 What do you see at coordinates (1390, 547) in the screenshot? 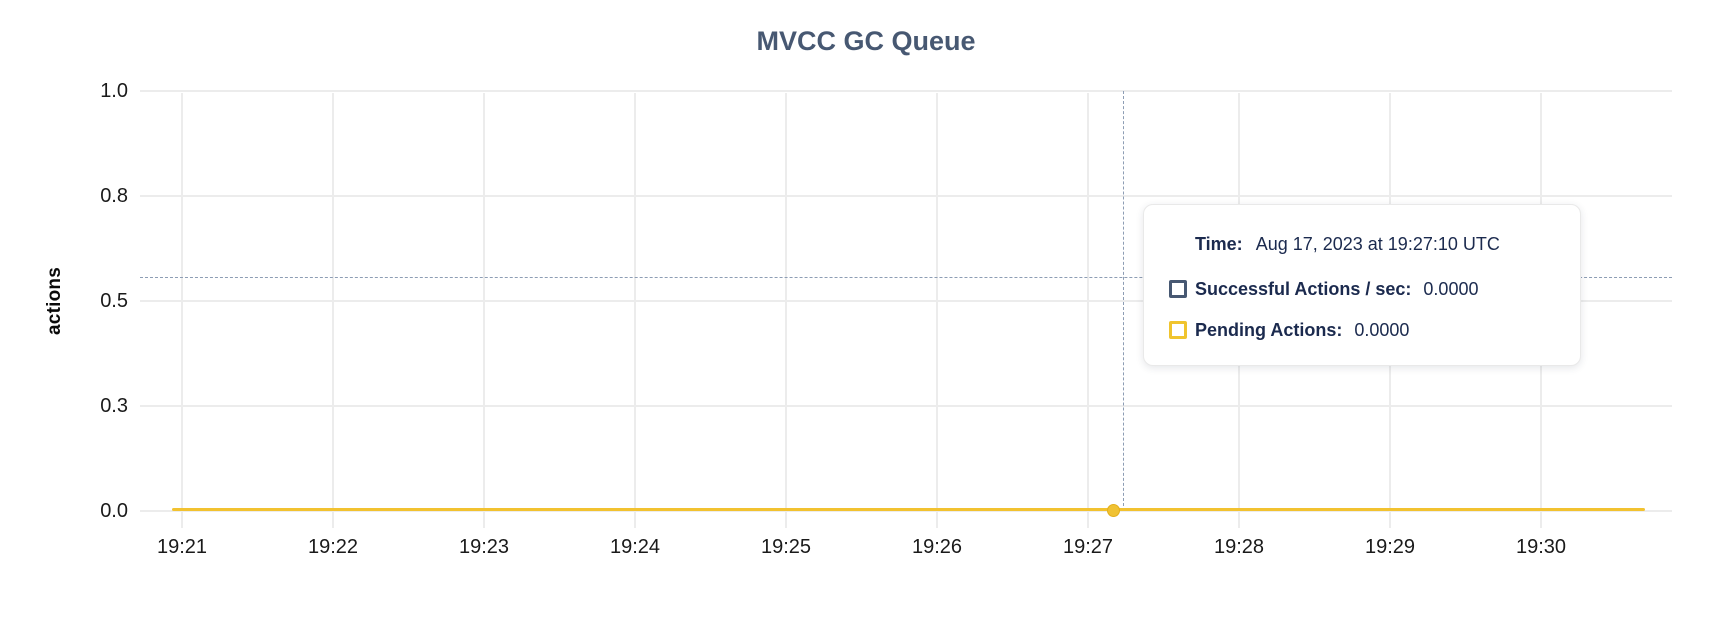
I see `x-axis-tick-label: 19:29` at bounding box center [1390, 547].